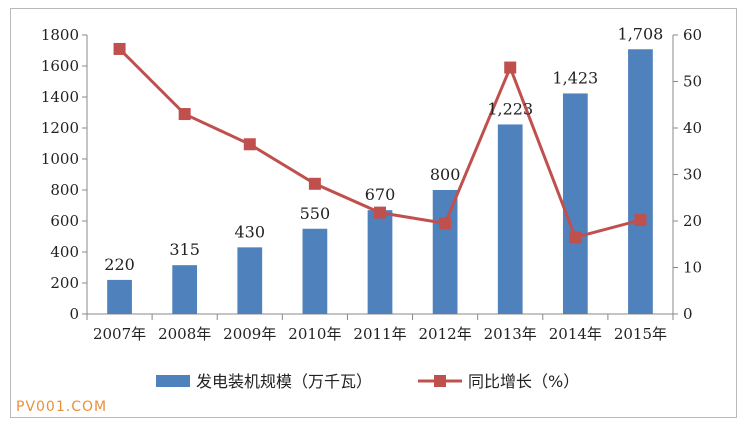 The image size is (750, 433). What do you see at coordinates (510, 108) in the screenshot?
I see `bar-data-label: 1,223` at bounding box center [510, 108].